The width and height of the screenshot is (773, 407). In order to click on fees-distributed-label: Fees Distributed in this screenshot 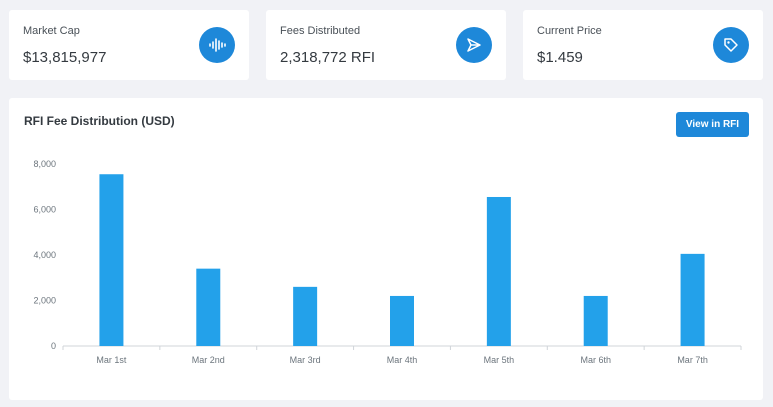, I will do `click(320, 31)`.